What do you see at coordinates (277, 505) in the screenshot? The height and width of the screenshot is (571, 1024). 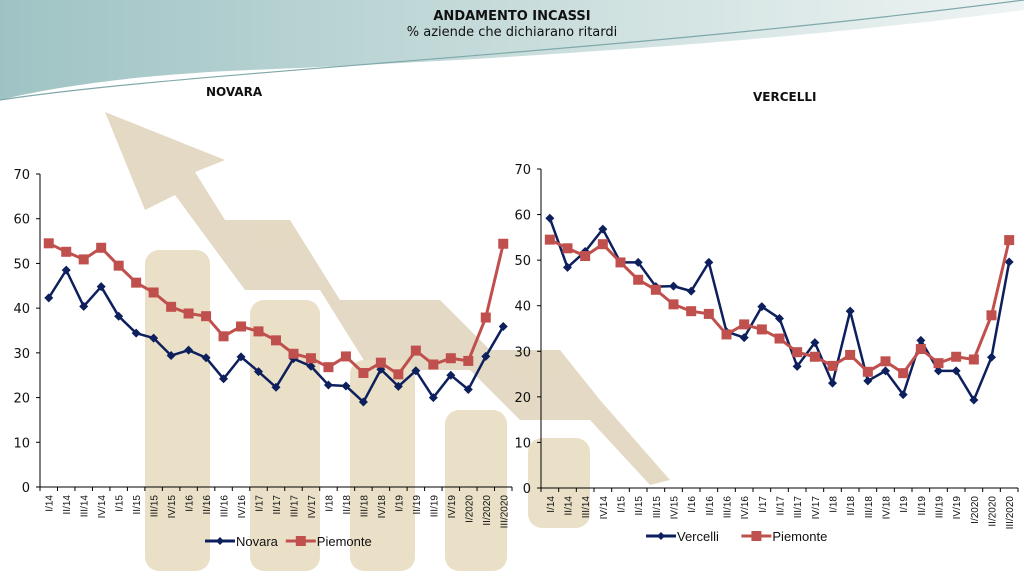 I see `x-tick-label: II/17` at bounding box center [277, 505].